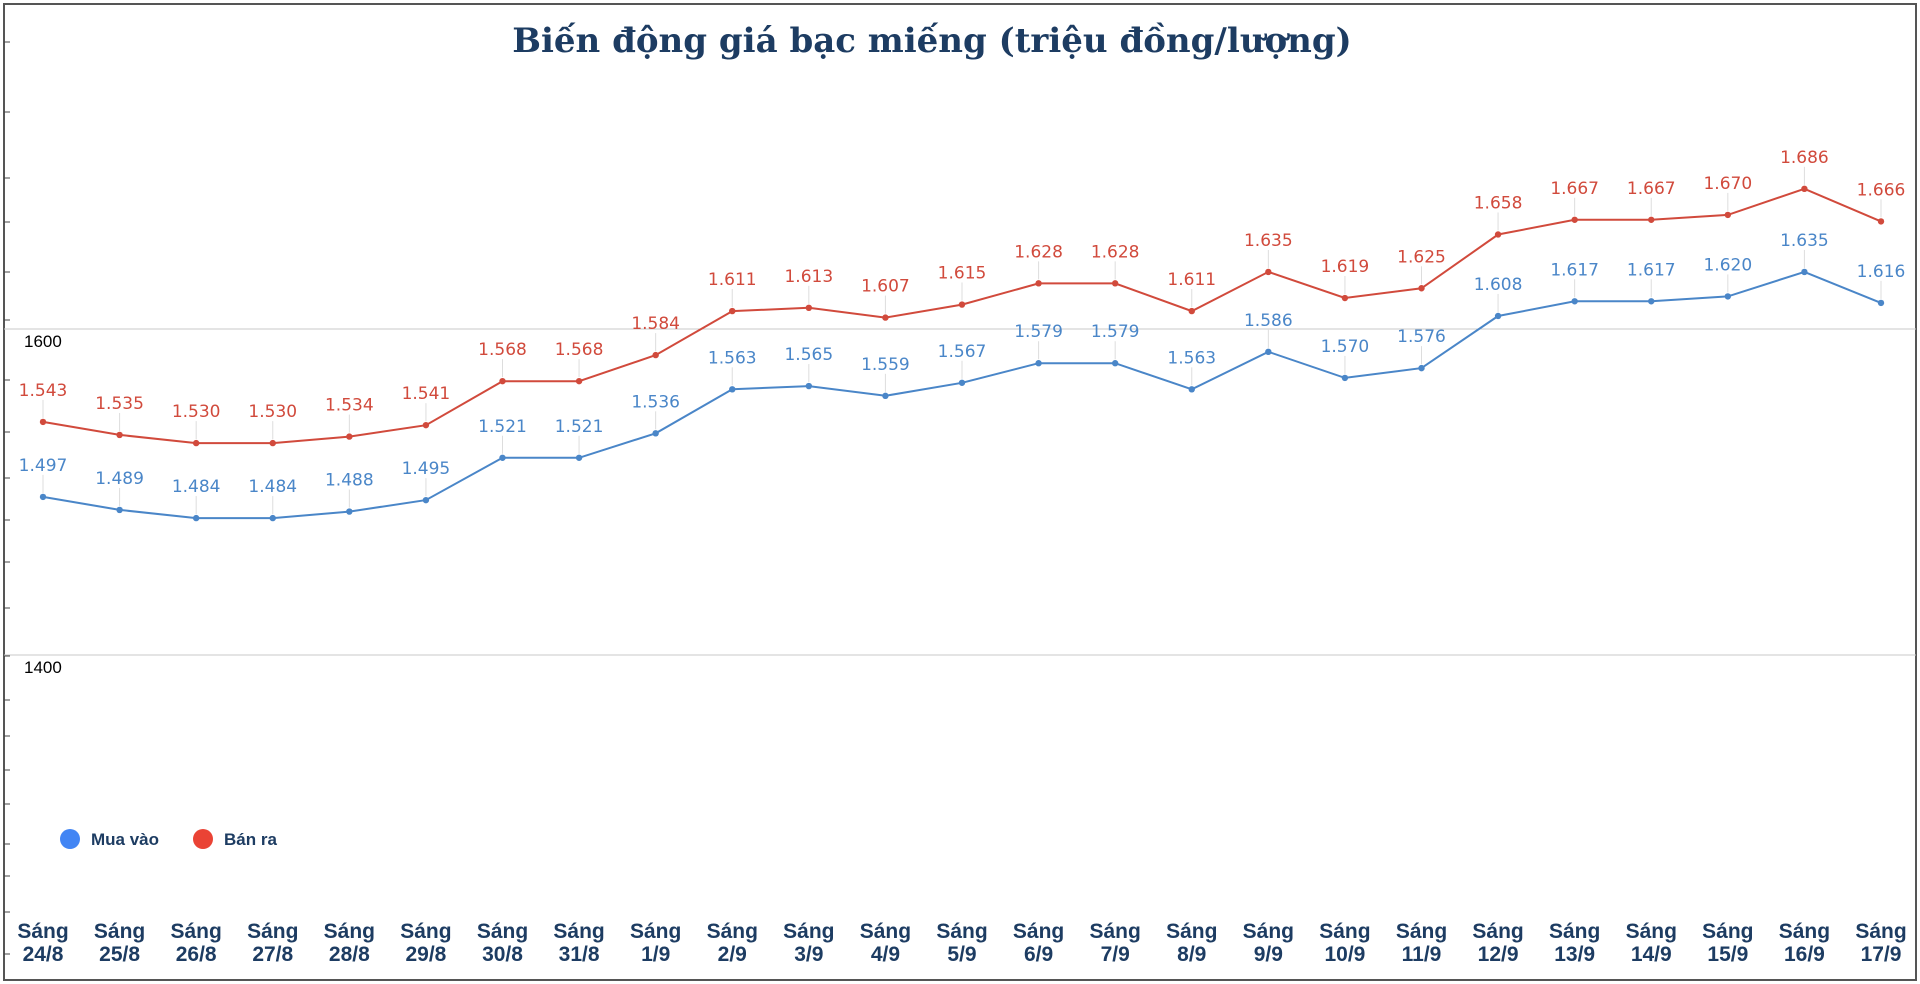 This screenshot has height=984, width=1920. I want to click on x-label-line1-1: Sáng, so click(119, 931).